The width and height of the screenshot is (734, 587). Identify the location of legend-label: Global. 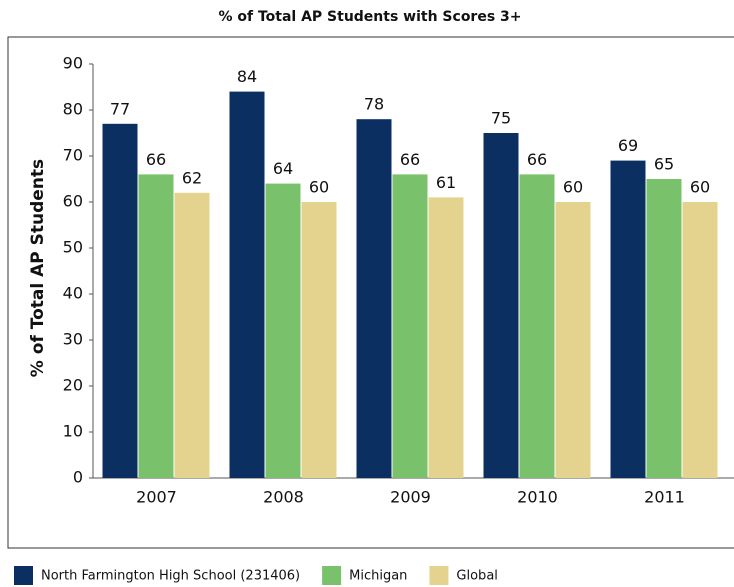
(476, 576).